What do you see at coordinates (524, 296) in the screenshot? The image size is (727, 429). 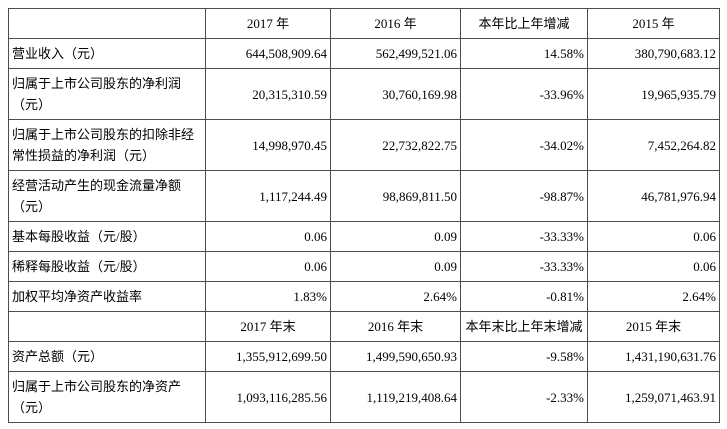 I see `value-cell: -0.81%` at bounding box center [524, 296].